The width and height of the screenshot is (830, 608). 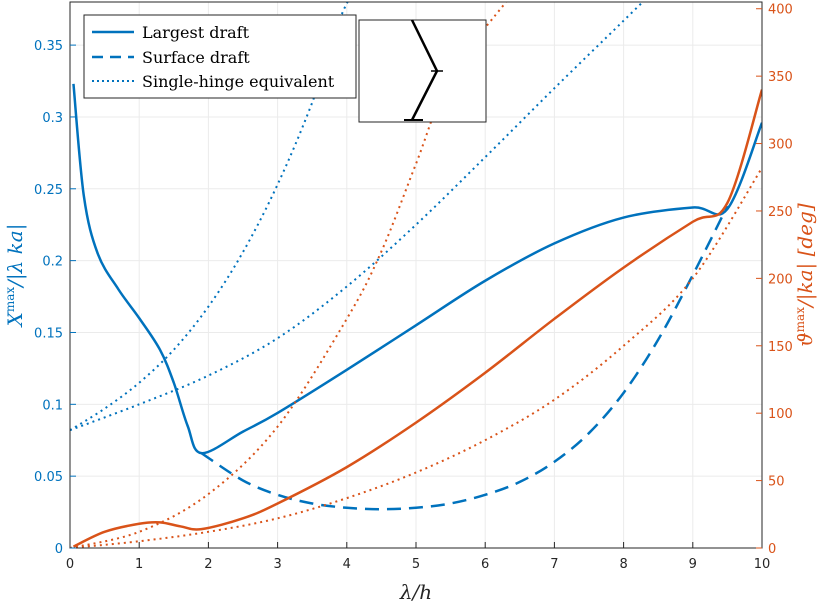 What do you see at coordinates (52, 405) in the screenshot?
I see `y-left-tick-label: 0.1` at bounding box center [52, 405].